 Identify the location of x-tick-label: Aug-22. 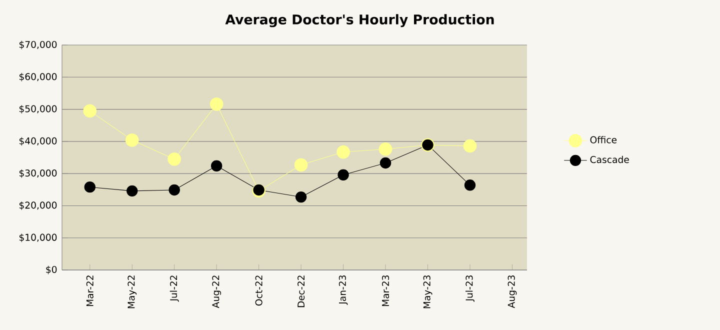
(217, 292).